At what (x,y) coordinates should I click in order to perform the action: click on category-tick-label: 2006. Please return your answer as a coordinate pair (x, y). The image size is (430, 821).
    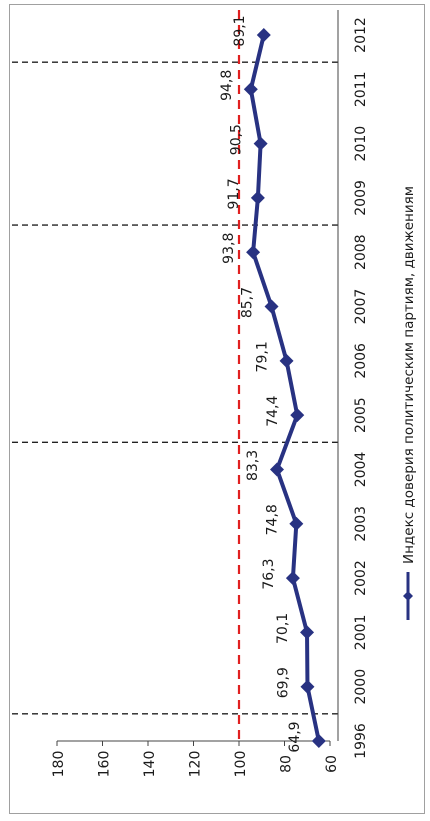
    Looking at the image, I should click on (361, 361).